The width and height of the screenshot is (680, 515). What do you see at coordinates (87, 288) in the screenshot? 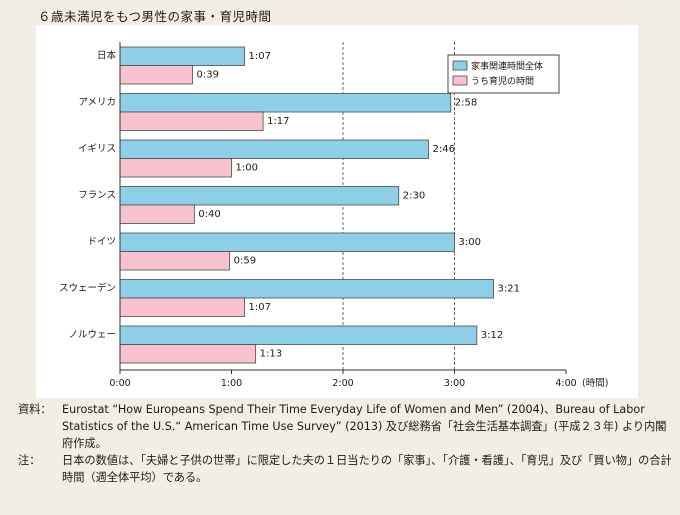
I see `category-label: スウェーデン` at bounding box center [87, 288].